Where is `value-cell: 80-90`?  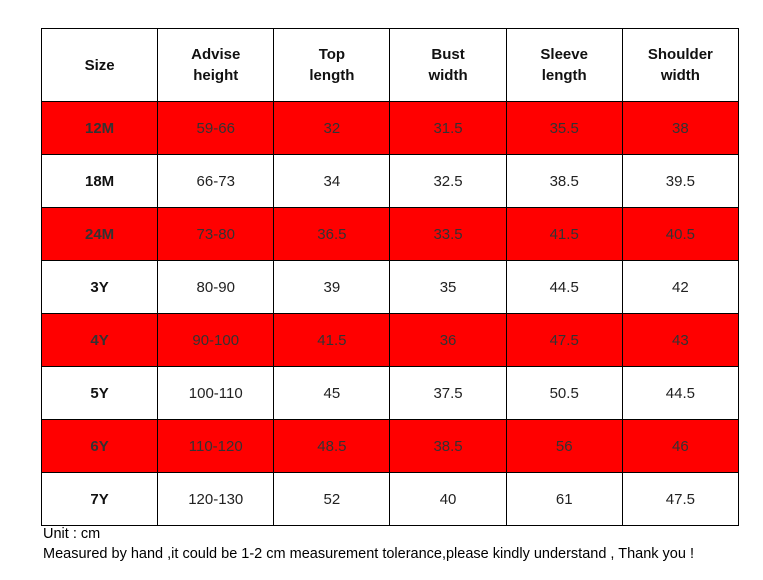 value-cell: 80-90 is located at coordinates (216, 287).